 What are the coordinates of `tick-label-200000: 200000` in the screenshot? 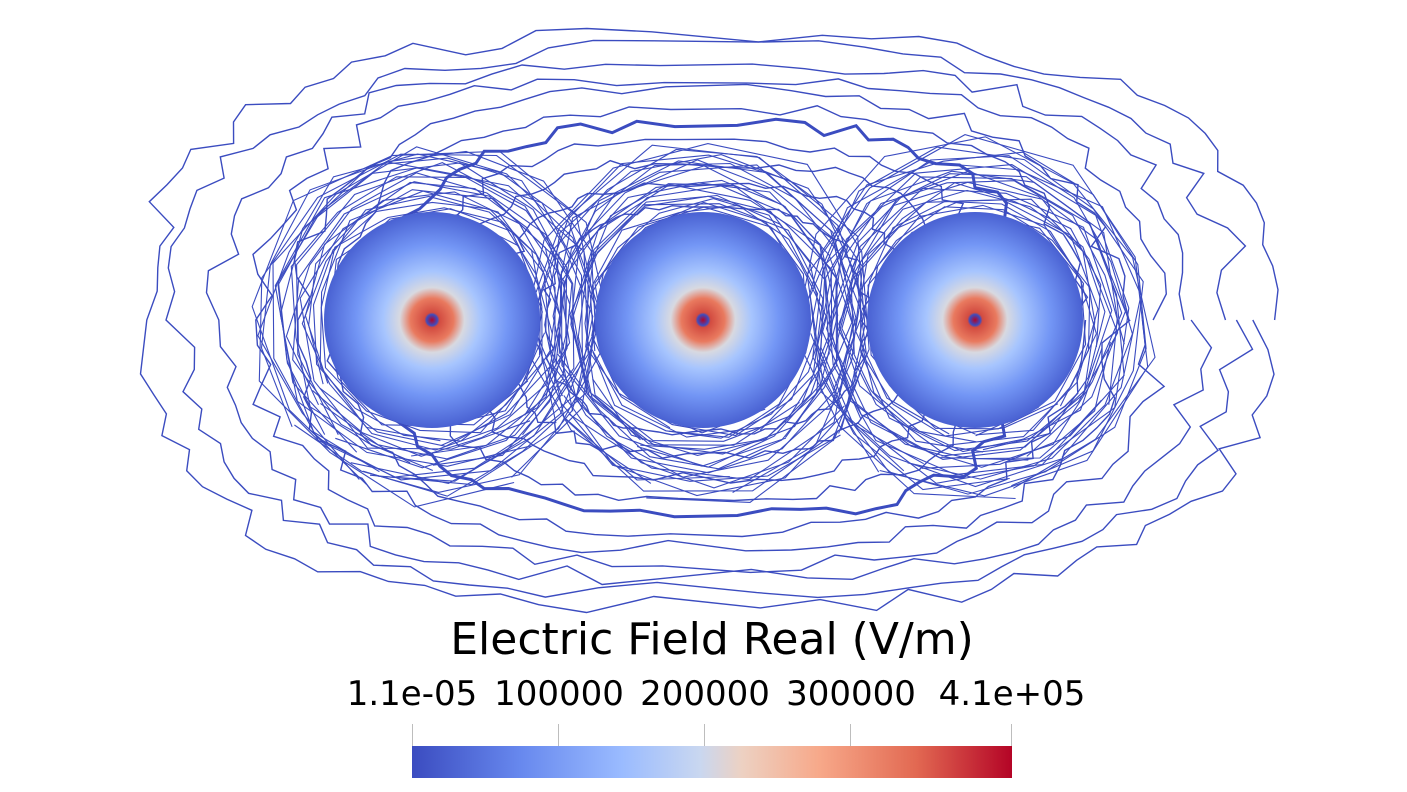 It's located at (705, 694).